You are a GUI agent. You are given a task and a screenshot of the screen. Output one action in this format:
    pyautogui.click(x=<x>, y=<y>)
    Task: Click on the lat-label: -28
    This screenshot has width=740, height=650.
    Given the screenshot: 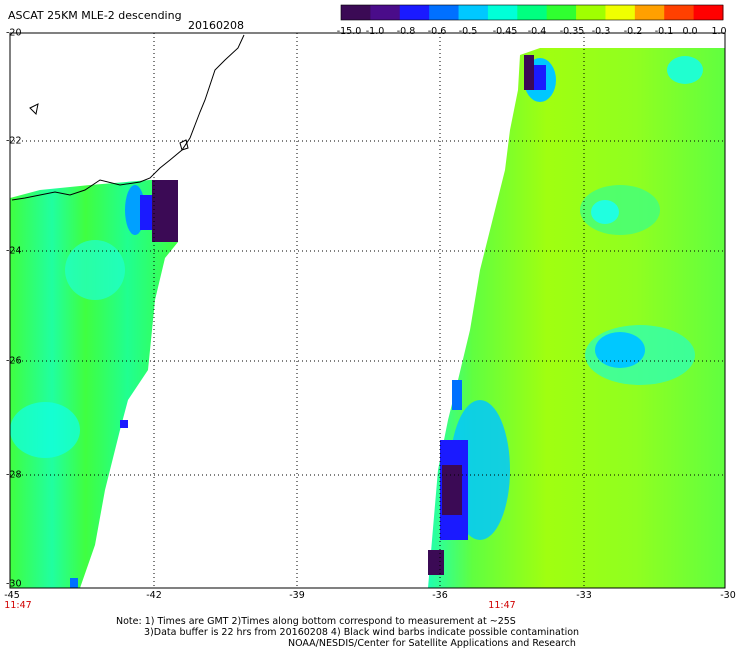 What is the action you would take?
    pyautogui.click(x=14, y=475)
    